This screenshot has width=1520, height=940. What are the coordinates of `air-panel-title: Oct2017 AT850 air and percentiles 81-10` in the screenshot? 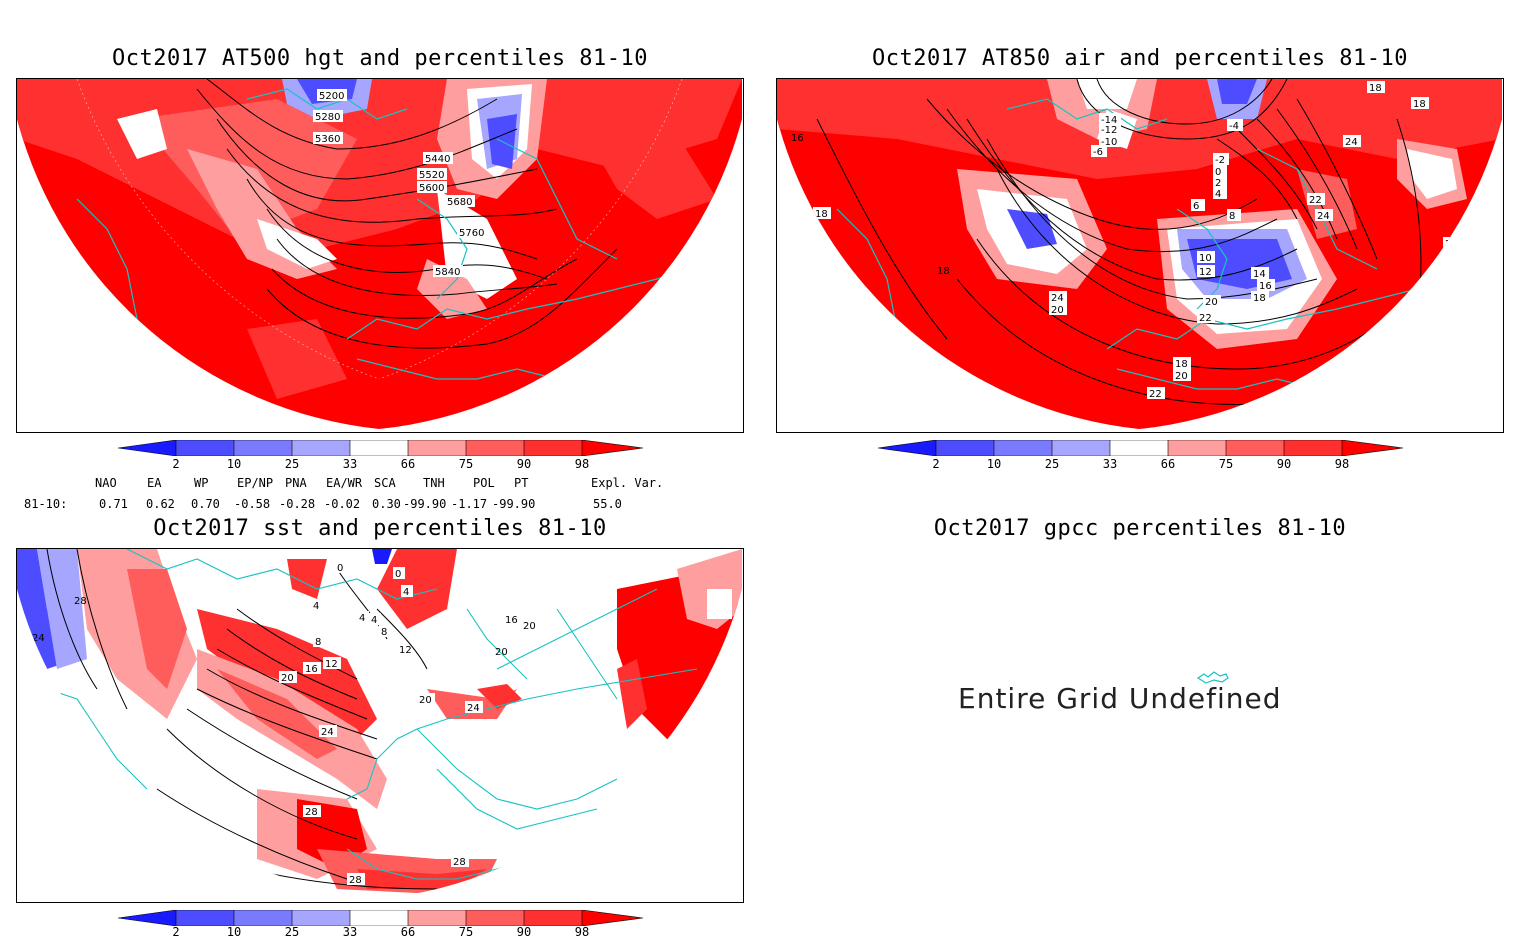 It's located at (1140, 58).